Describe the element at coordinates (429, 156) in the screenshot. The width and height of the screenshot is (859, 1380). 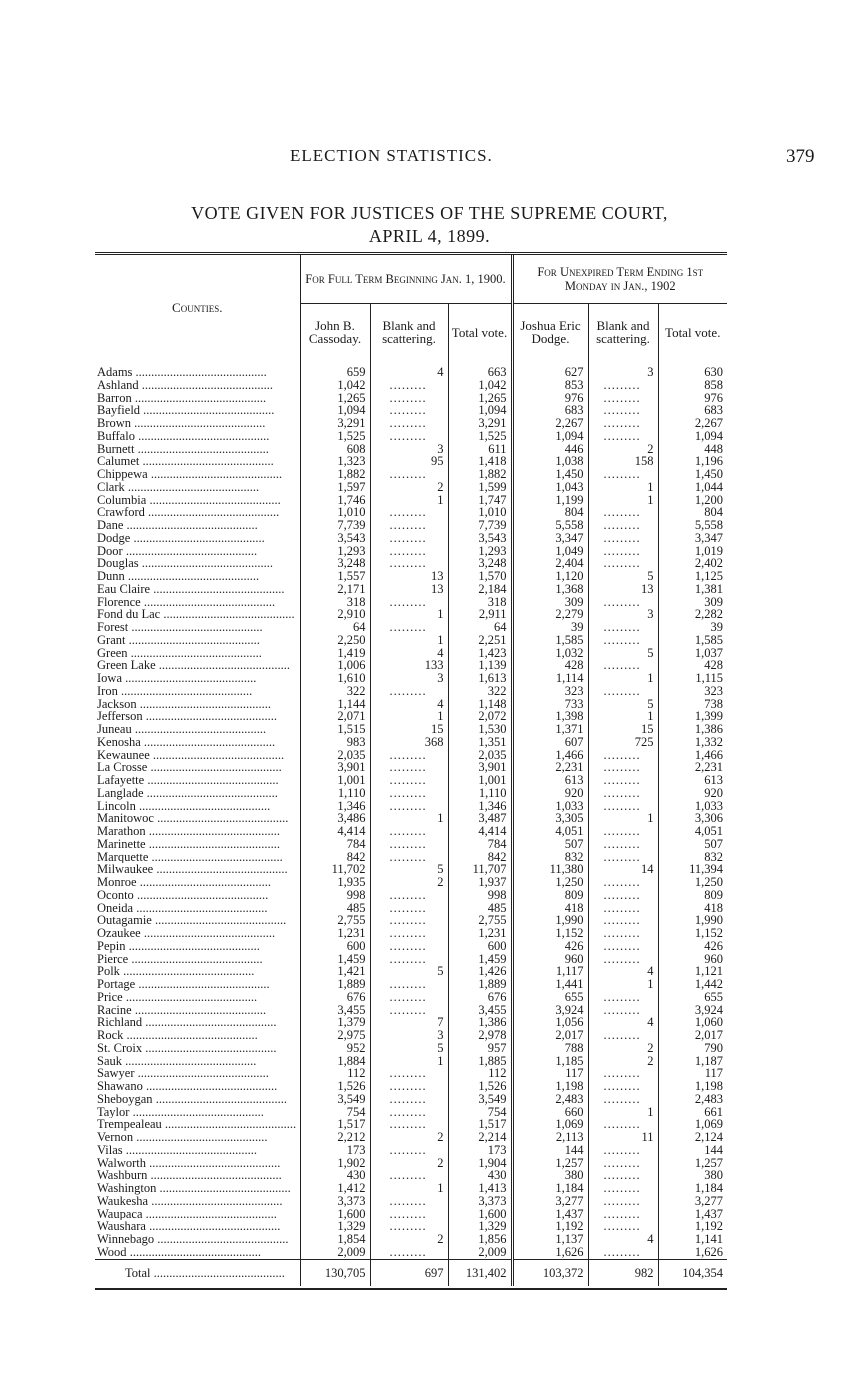
I see `running-head: ELECTION STATISTICS. 379` at that location.